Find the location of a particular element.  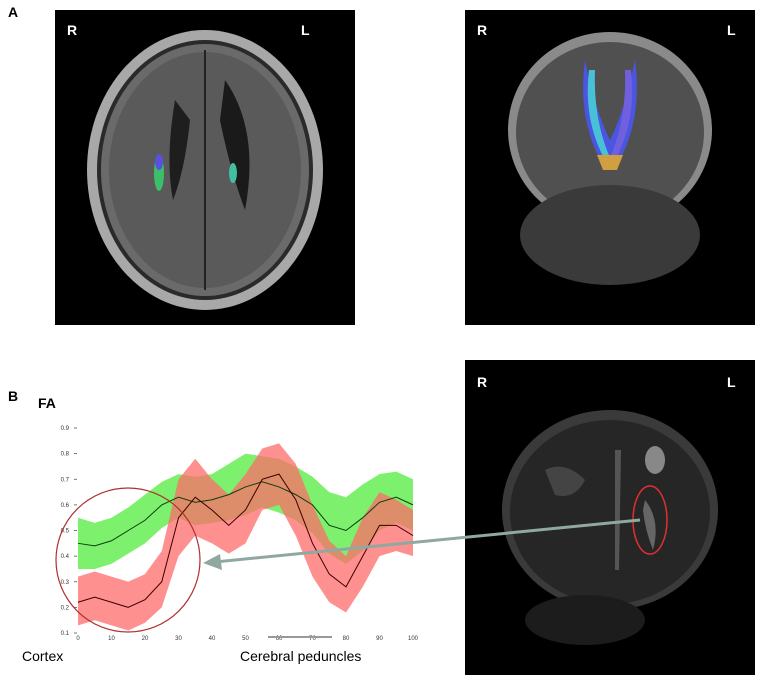

cerebral-peduncles-caption: Cerebral peduncles is located at coordinates (301, 656).